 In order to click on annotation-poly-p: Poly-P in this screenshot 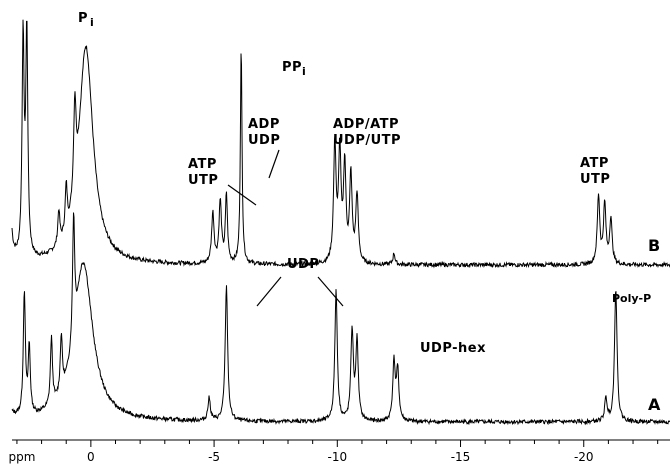, I will do `click(631, 298)`.